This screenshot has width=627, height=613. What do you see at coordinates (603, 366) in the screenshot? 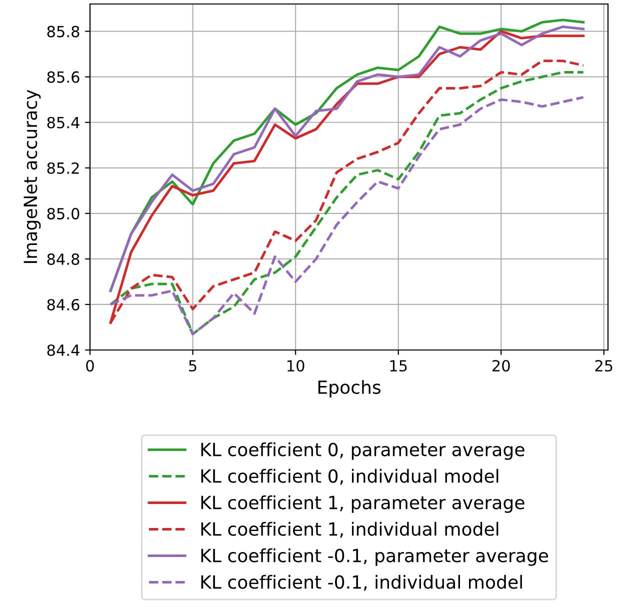
I see `x-tick-label: 25` at bounding box center [603, 366].